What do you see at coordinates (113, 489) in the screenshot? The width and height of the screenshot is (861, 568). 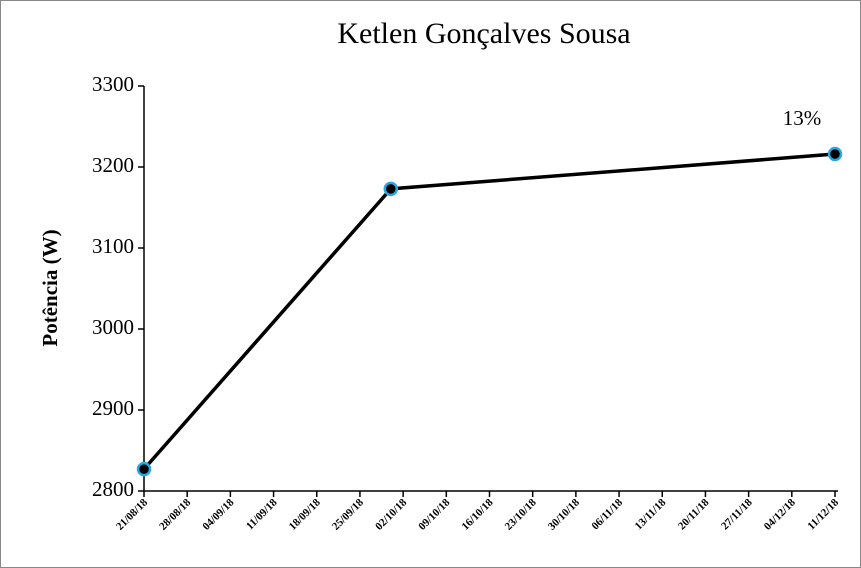 I see `y-tick-label: 2800` at bounding box center [113, 489].